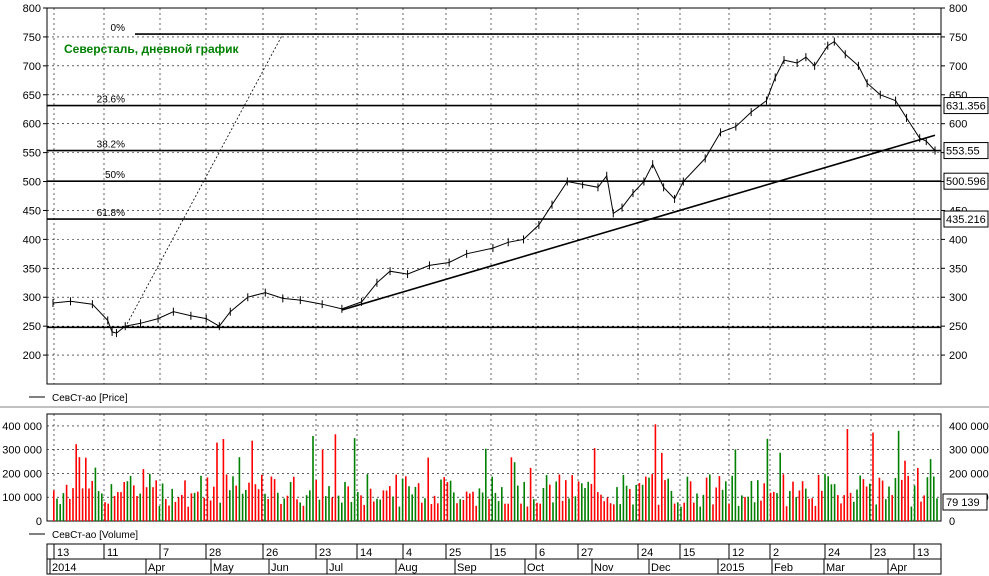 Image resolution: width=989 pixels, height=576 pixels. I want to click on month-label: Sep, so click(467, 568).